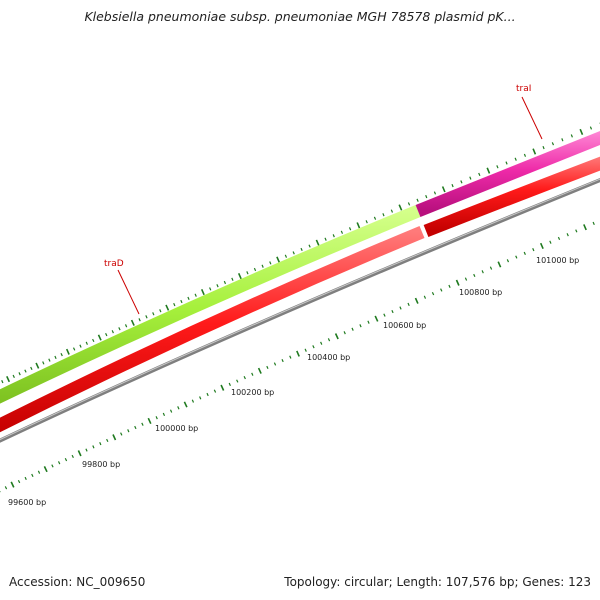 The width and height of the screenshot is (600, 600). What do you see at coordinates (523, 89) in the screenshot?
I see `gene-label-trai: traI` at bounding box center [523, 89].